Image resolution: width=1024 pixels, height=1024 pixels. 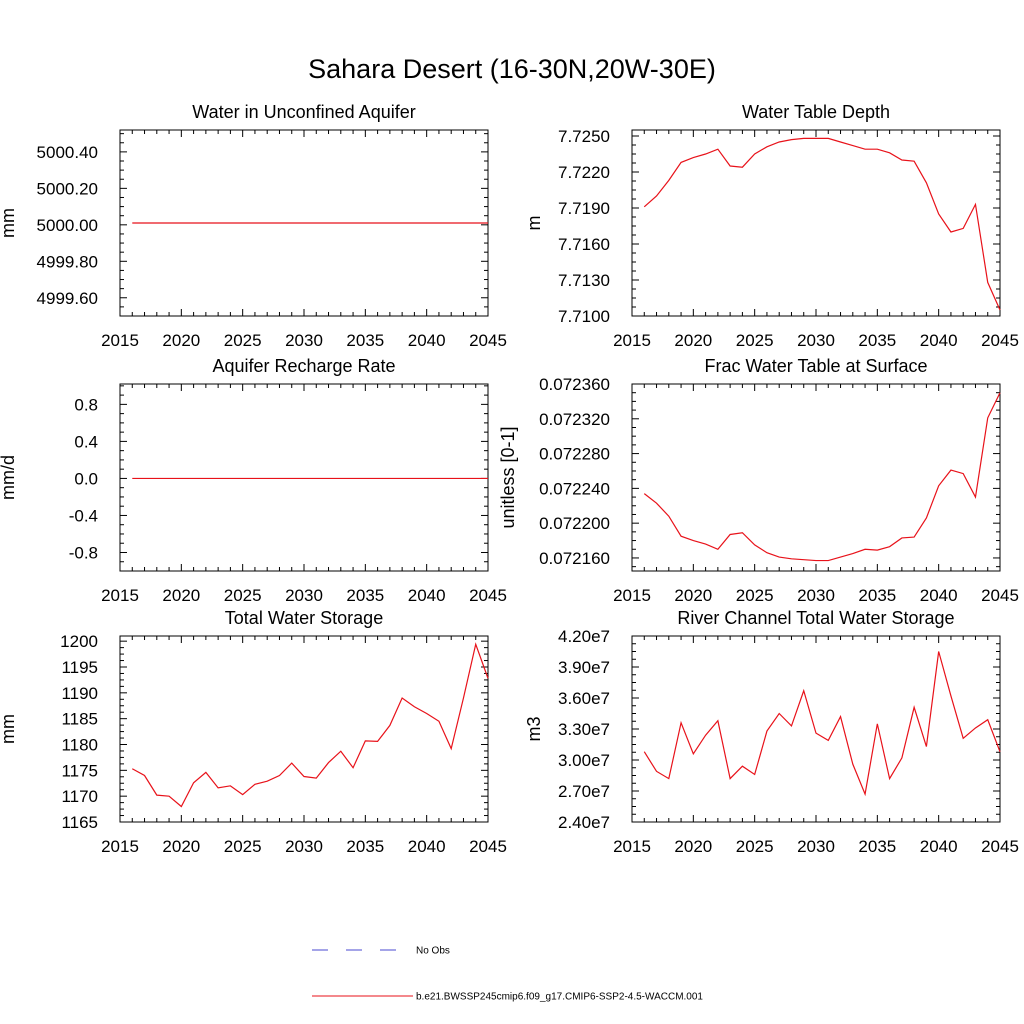 I want to click on y-tick-label: 2.70e7, so click(x=584, y=791).